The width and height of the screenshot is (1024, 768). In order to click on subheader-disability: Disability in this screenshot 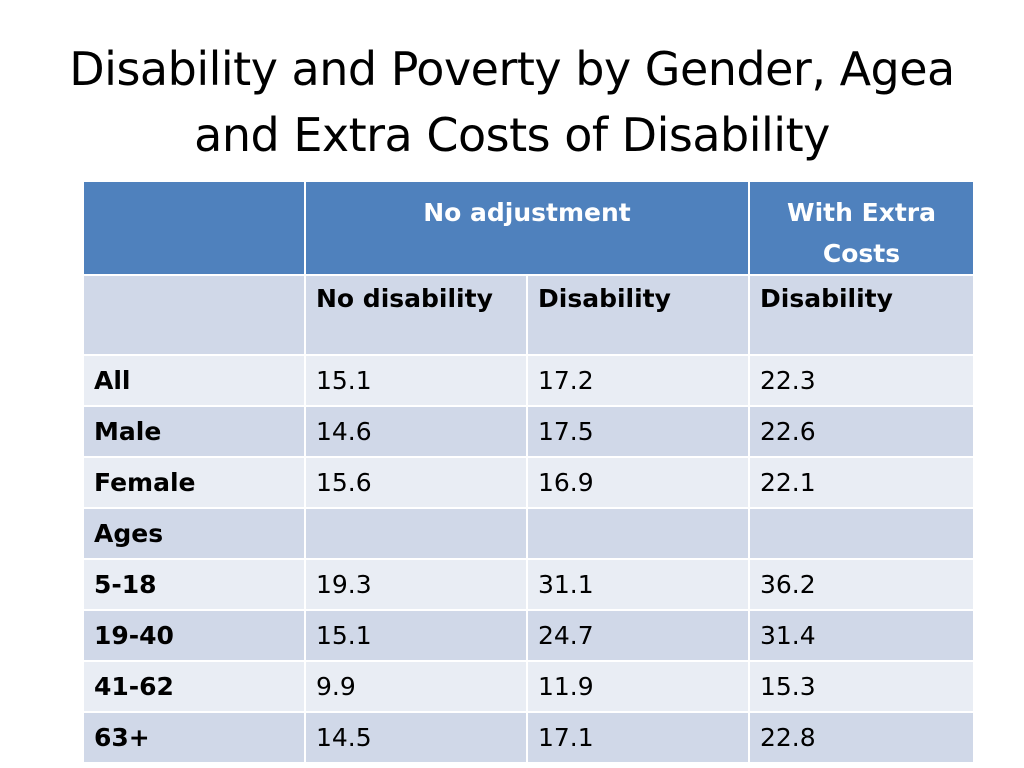, I will do `click(638, 315)`.